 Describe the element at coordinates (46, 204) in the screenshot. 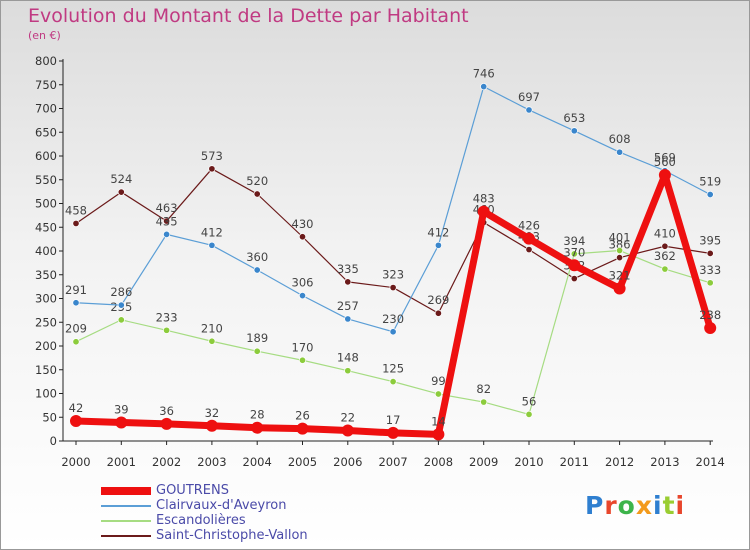

I see `y-tick-label: 500` at that location.